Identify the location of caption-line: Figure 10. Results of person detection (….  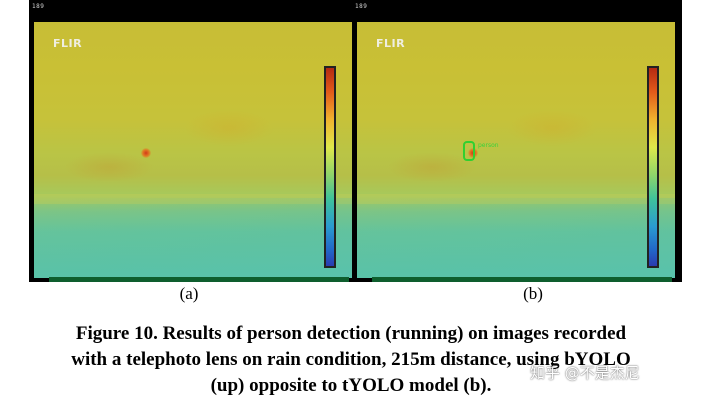
(351, 333).